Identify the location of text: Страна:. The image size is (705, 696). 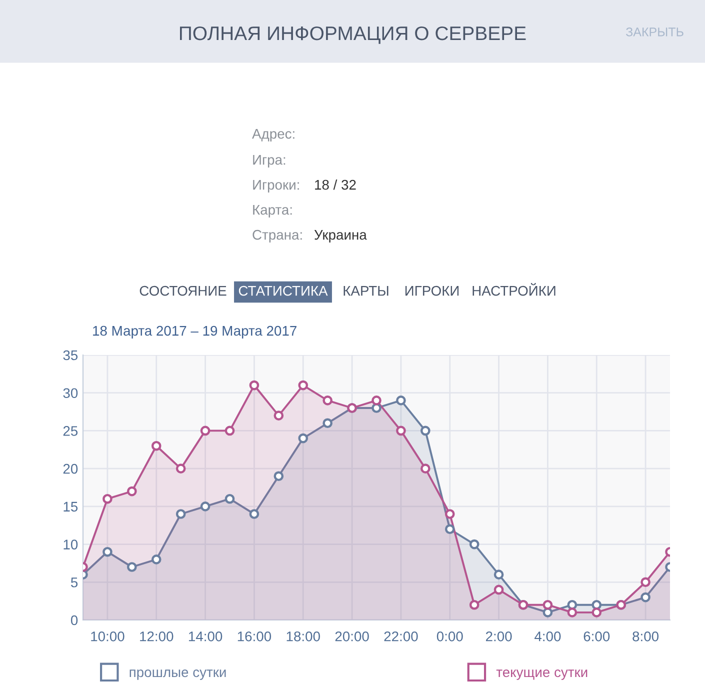
(277, 236).